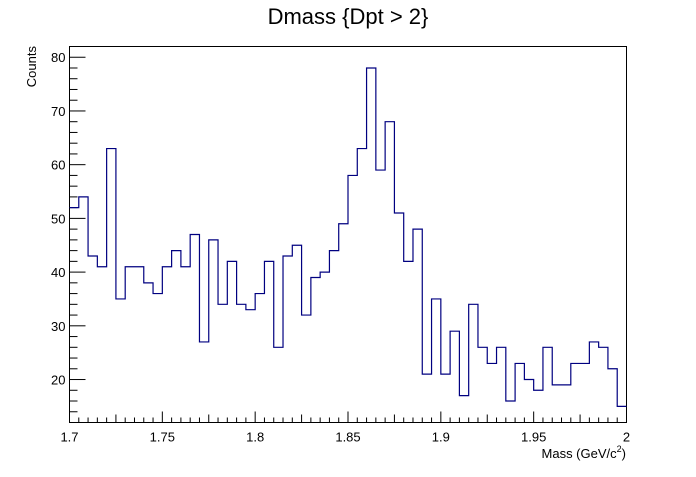 The width and height of the screenshot is (696, 477). What do you see at coordinates (58, 57) in the screenshot?
I see `y-tick-label: 80` at bounding box center [58, 57].